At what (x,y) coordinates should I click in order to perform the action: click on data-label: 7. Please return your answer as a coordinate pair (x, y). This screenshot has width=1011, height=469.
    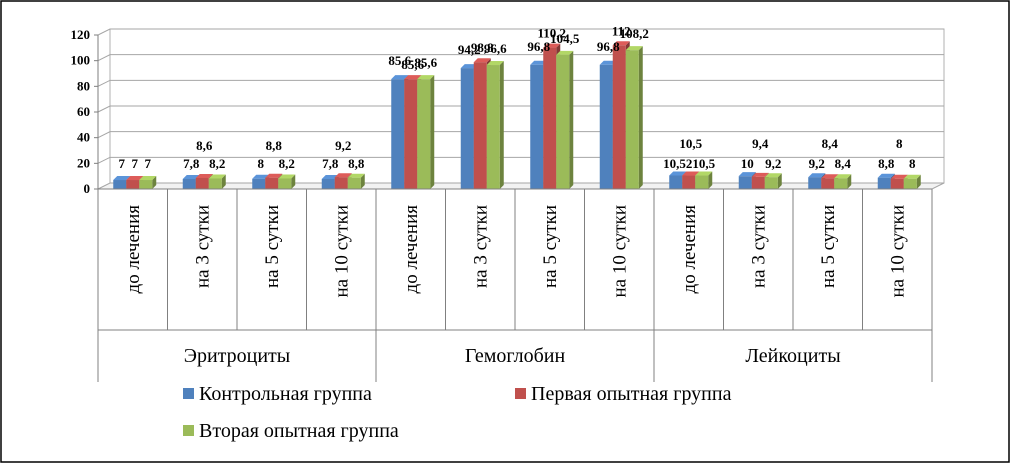
    Looking at the image, I should click on (135, 163).